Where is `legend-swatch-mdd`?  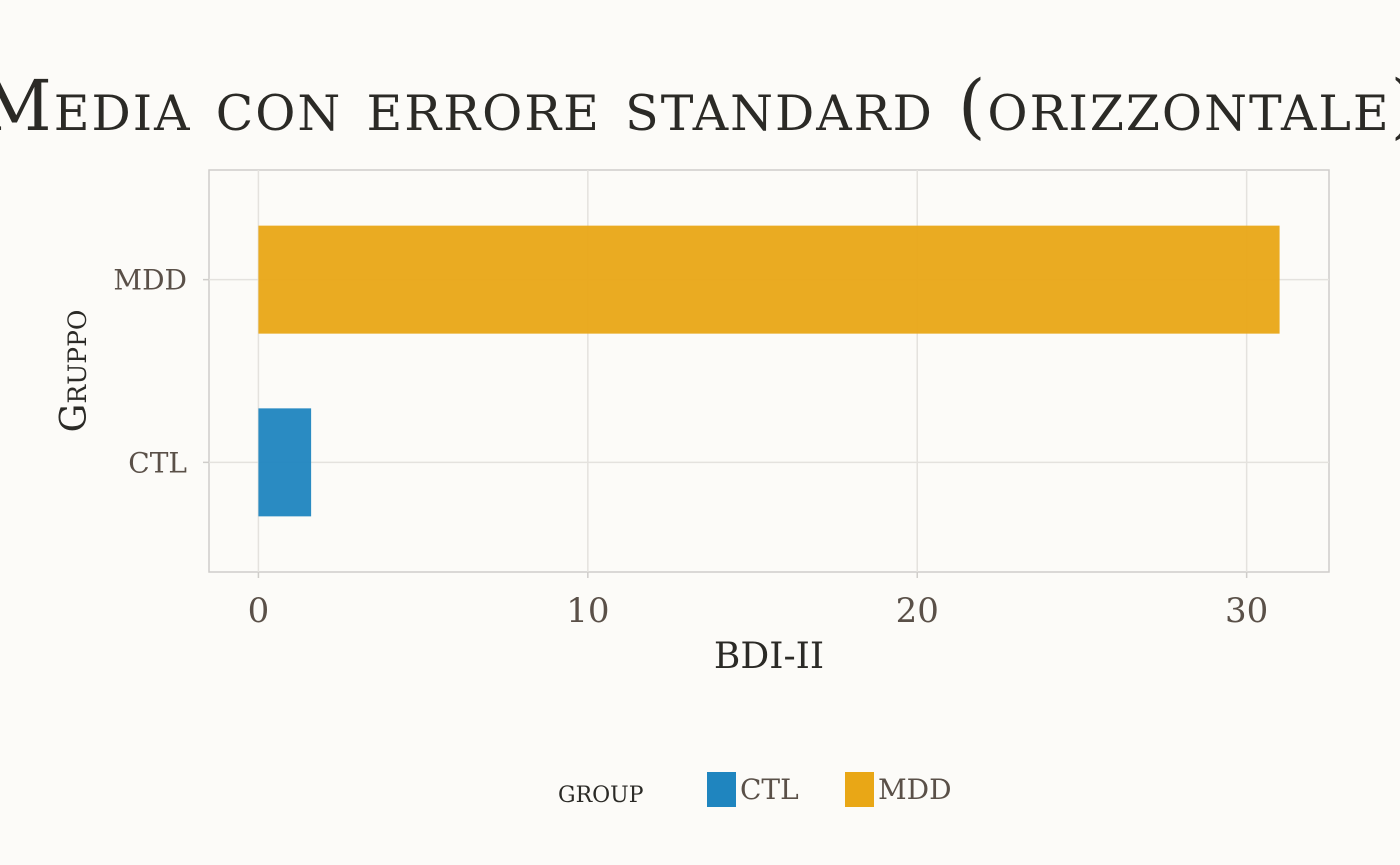 legend-swatch-mdd is located at coordinates (859, 789).